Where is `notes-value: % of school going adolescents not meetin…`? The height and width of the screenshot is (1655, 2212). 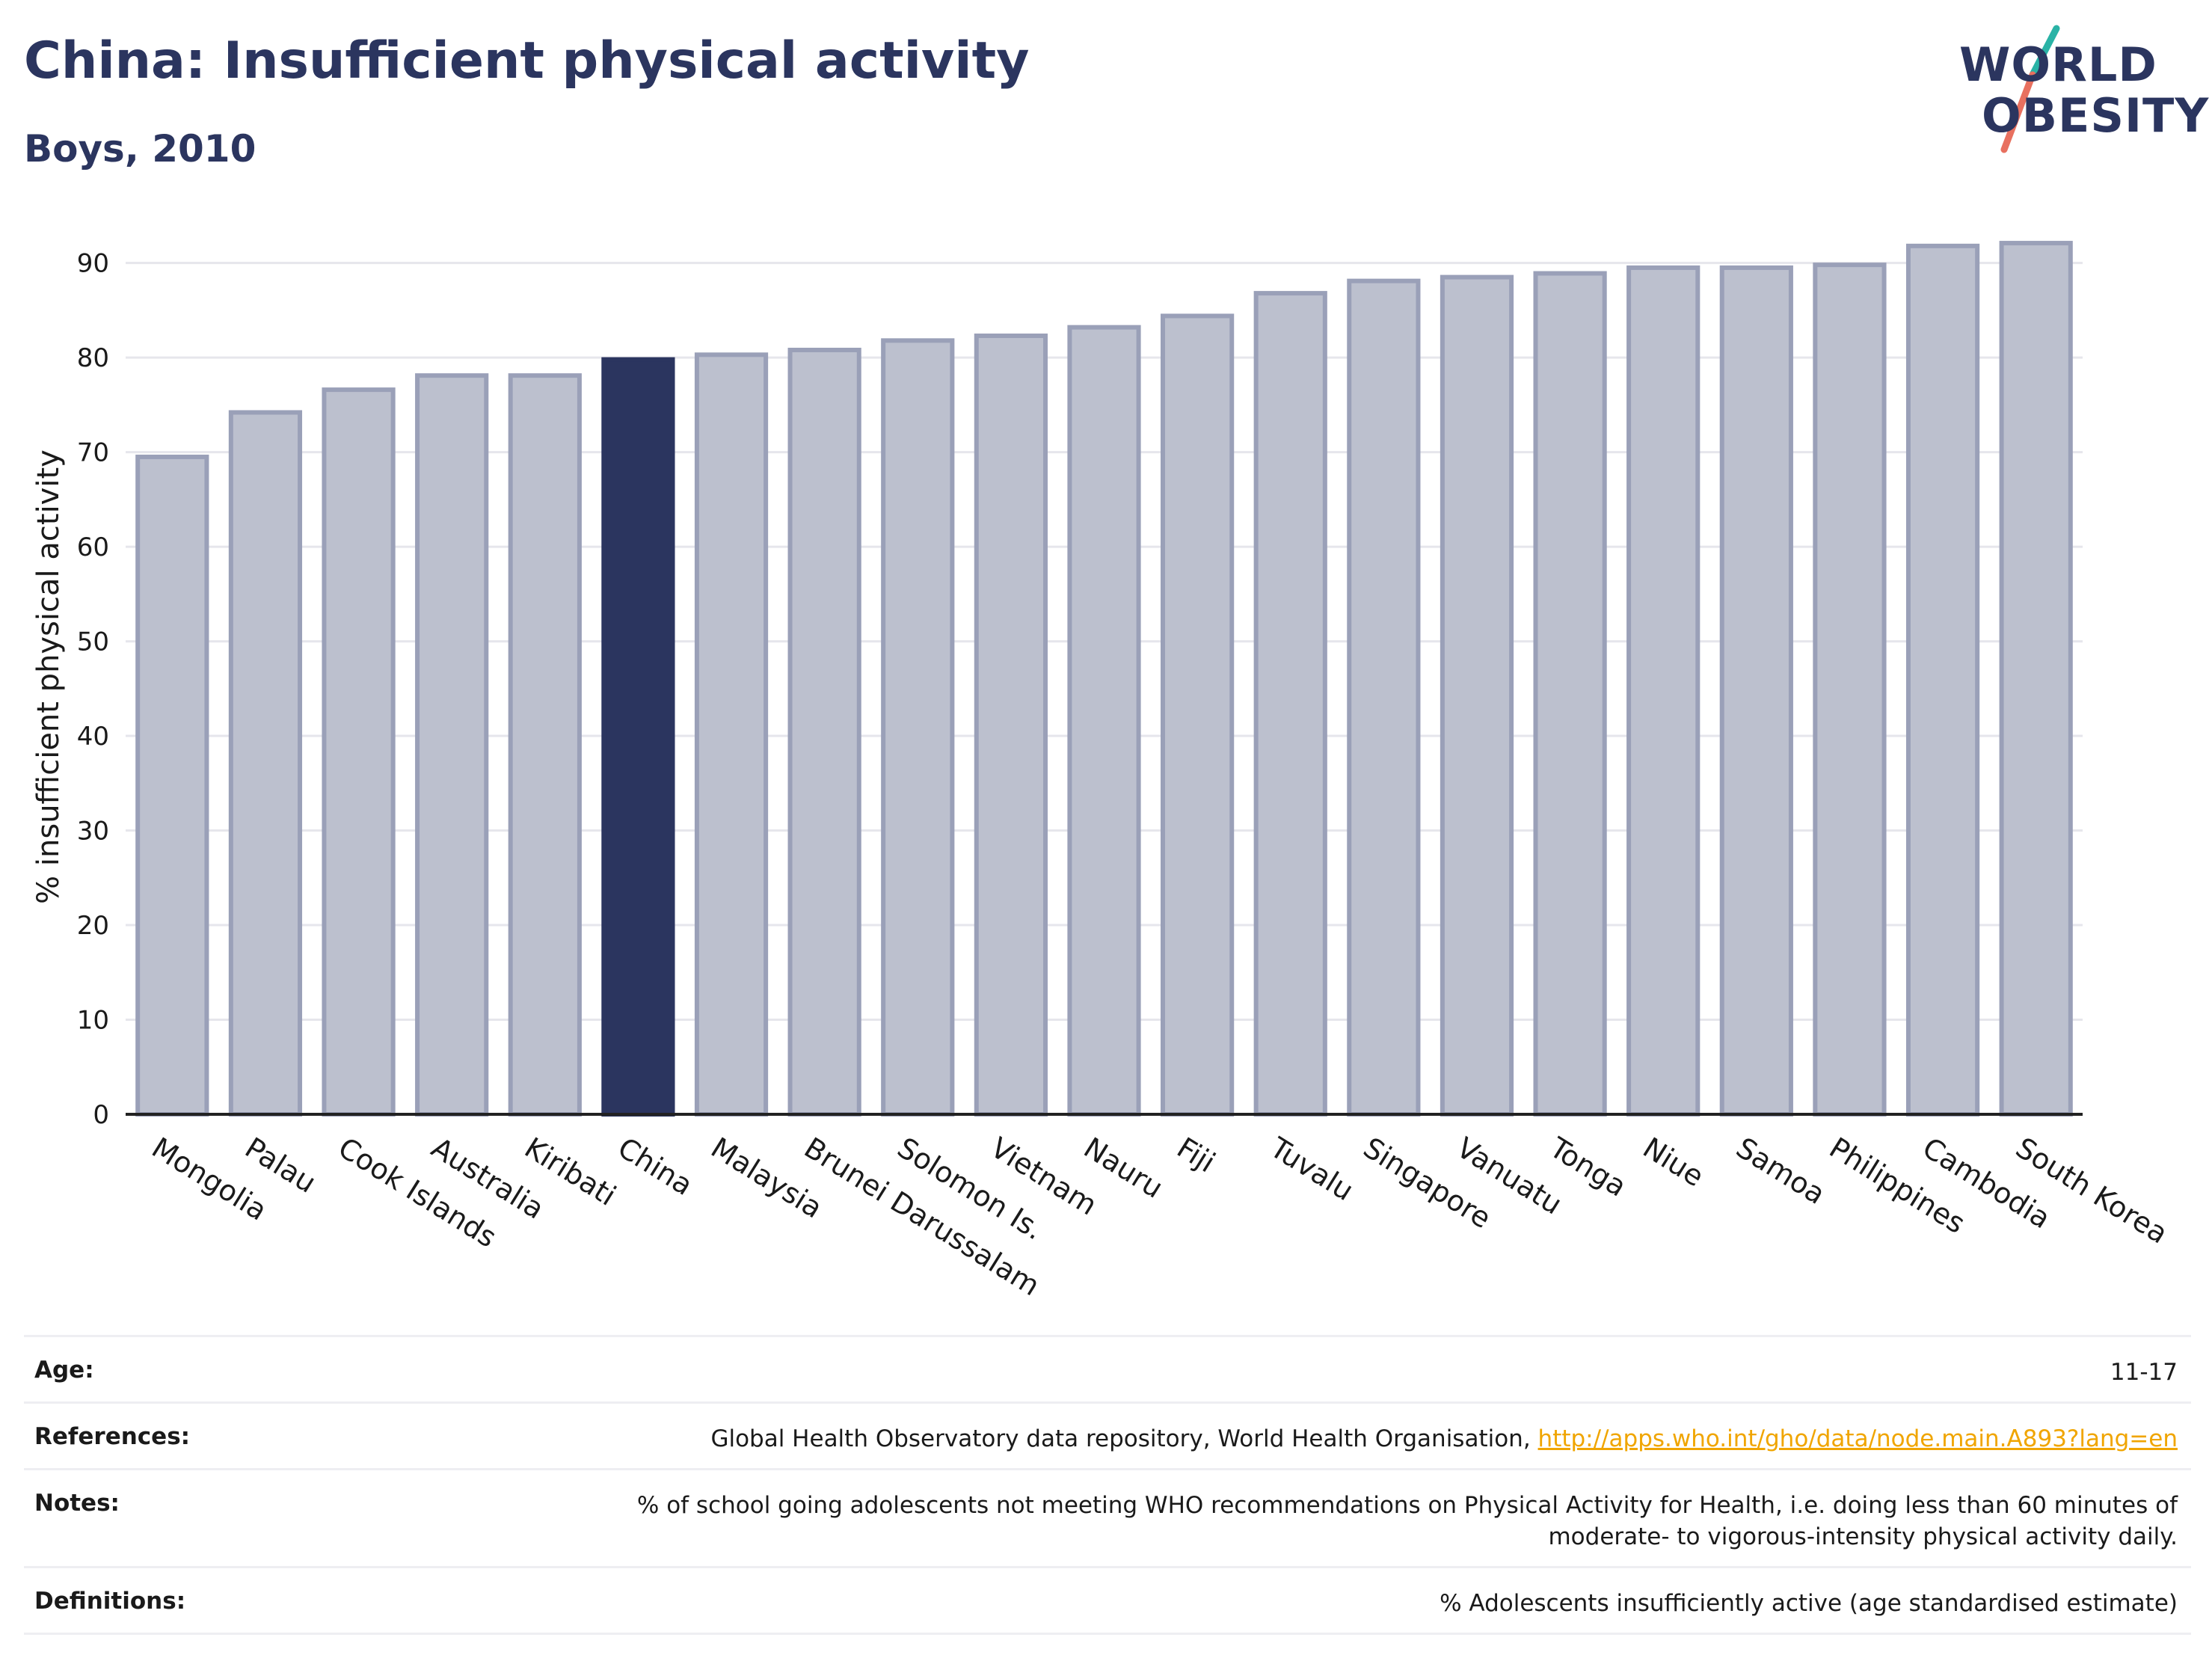
notes-value: % of school going adolescents not meetin… is located at coordinates (1407, 1521).